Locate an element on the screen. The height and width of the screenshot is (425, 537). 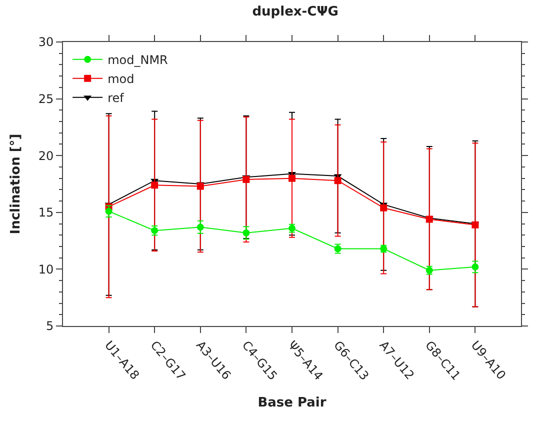
y-tick-label: 20 is located at coordinates (46, 155).